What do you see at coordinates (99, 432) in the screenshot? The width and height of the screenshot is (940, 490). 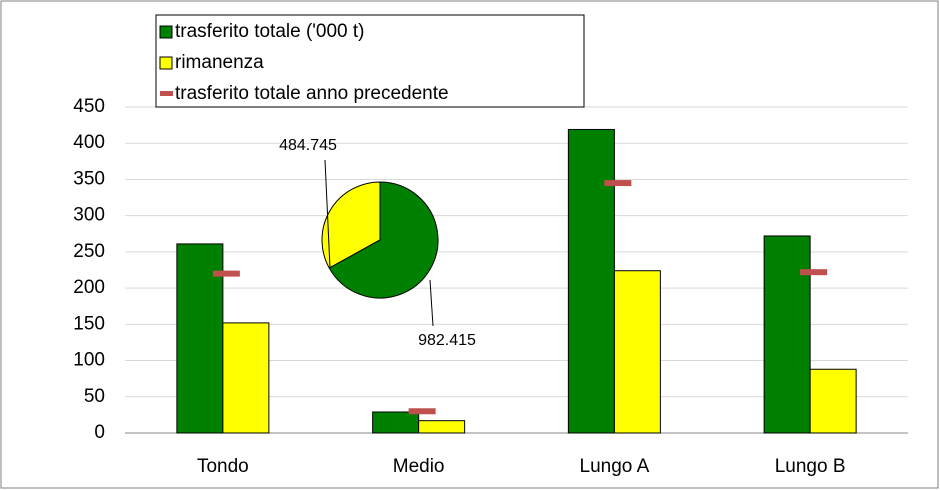 I see `y-tick-label: 0` at bounding box center [99, 432].